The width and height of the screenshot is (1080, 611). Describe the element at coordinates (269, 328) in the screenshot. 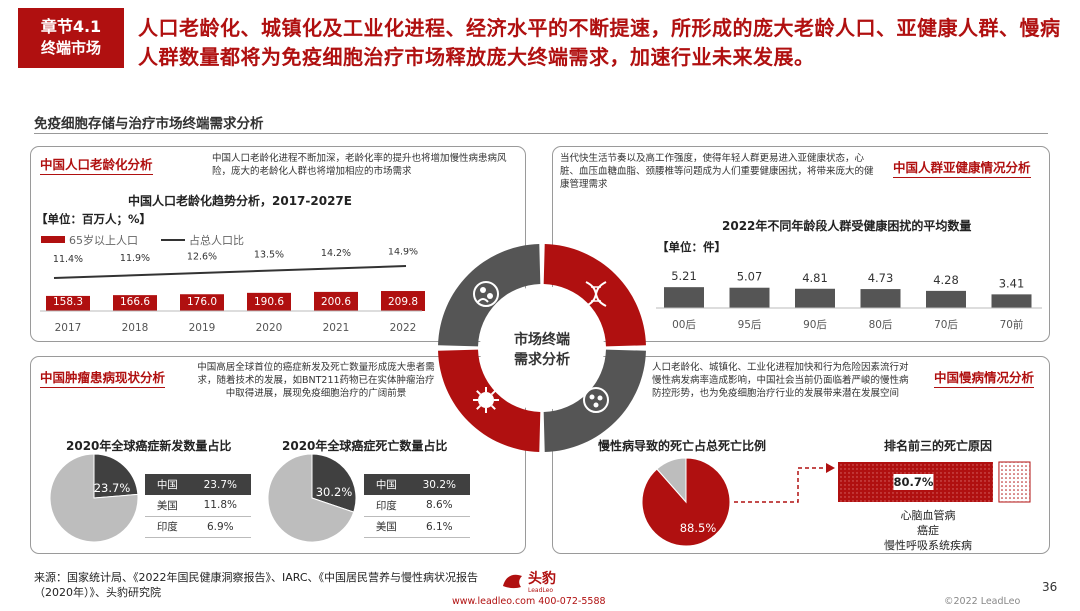

I see `aging-x-tick: 2020` at that location.